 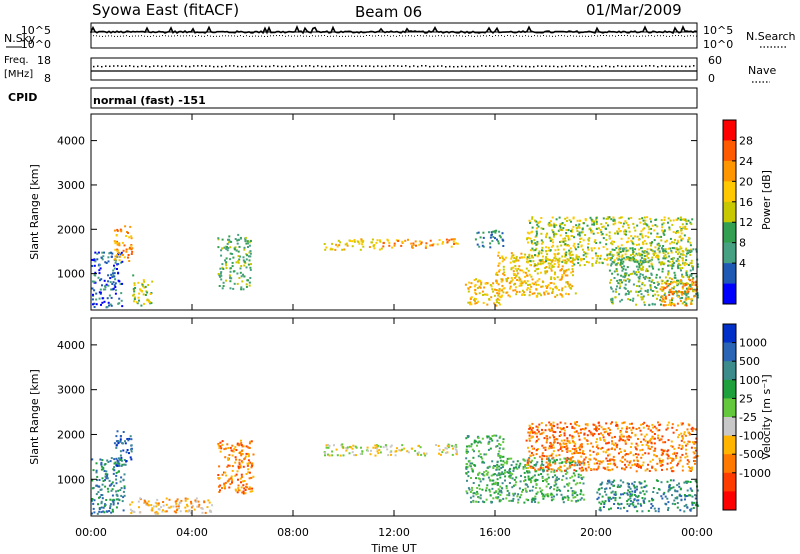 What do you see at coordinates (766, 200) in the screenshot?
I see `power-colorbar-label: Power [dB]` at bounding box center [766, 200].